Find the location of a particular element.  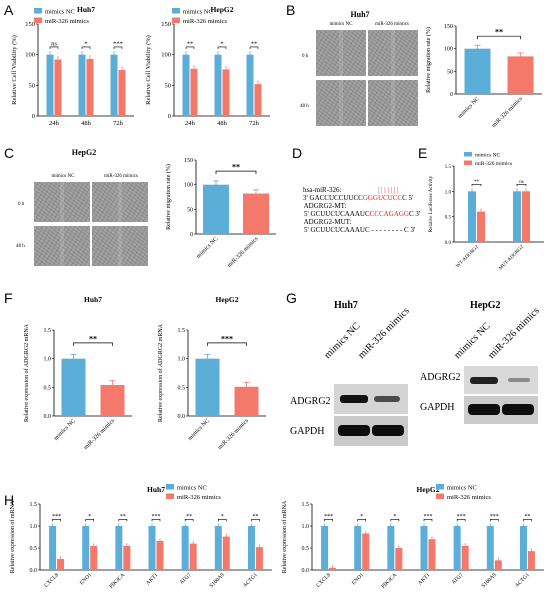

chart-title: Huh7 is located at coordinates (86, 9).